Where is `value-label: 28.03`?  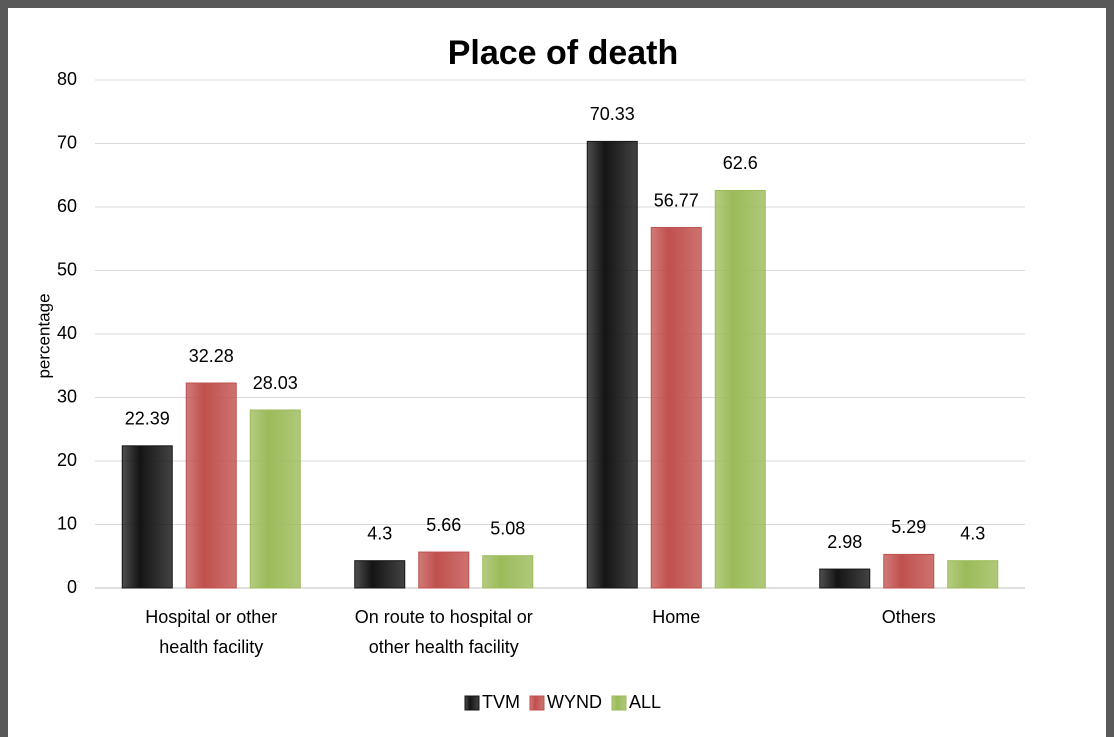 value-label: 28.03 is located at coordinates (275, 383).